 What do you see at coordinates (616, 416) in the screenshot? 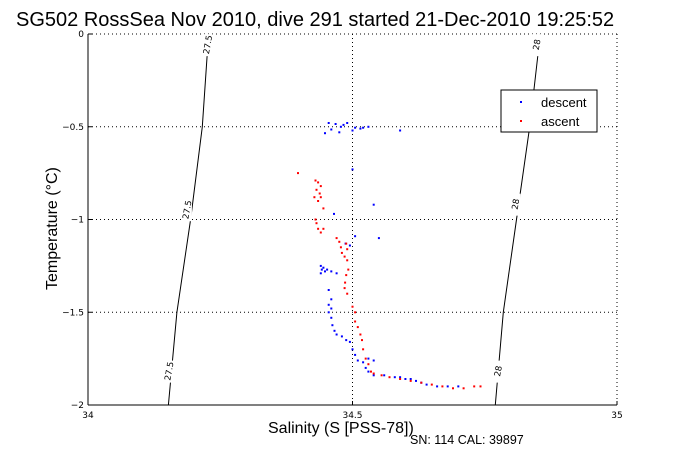
I see `x-tick-label: 35` at bounding box center [616, 416].